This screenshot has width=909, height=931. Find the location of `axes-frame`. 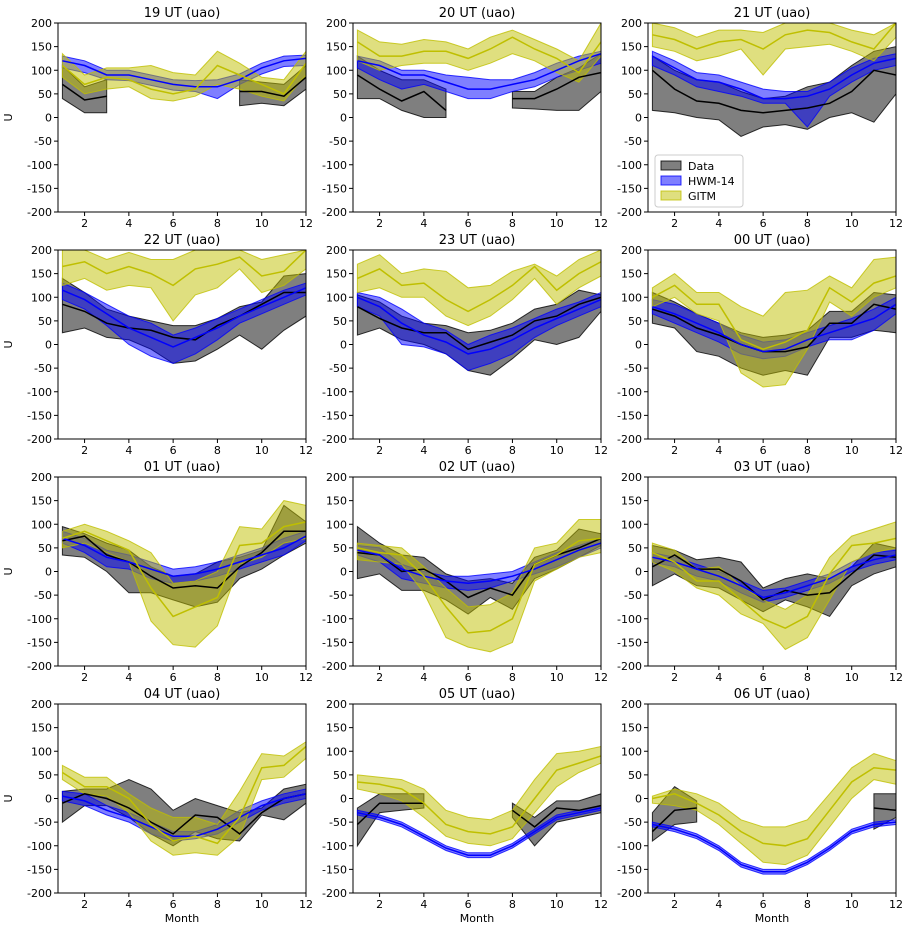

axes-frame is located at coordinates (182, 117).